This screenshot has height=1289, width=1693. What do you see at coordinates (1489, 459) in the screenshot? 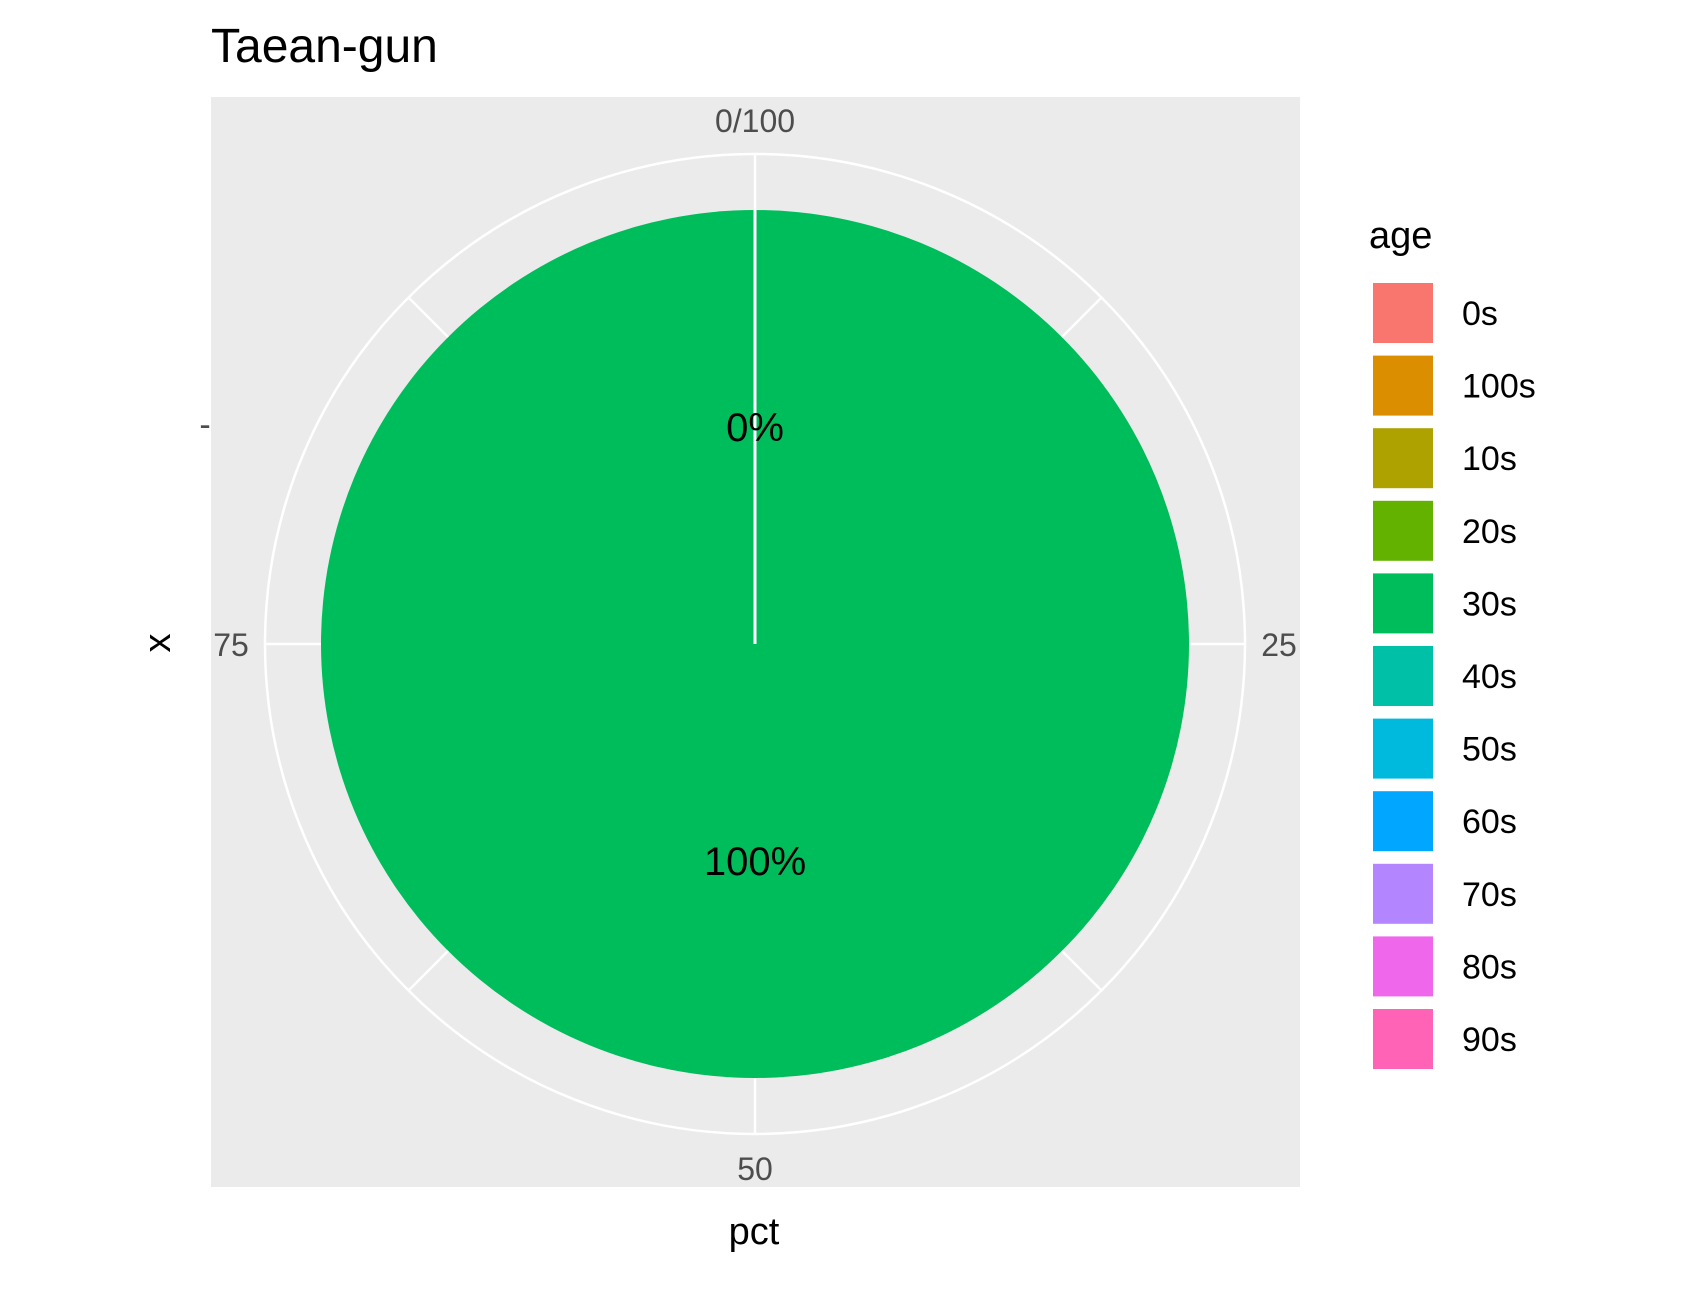
I see `legend-label: 10s` at bounding box center [1489, 459].